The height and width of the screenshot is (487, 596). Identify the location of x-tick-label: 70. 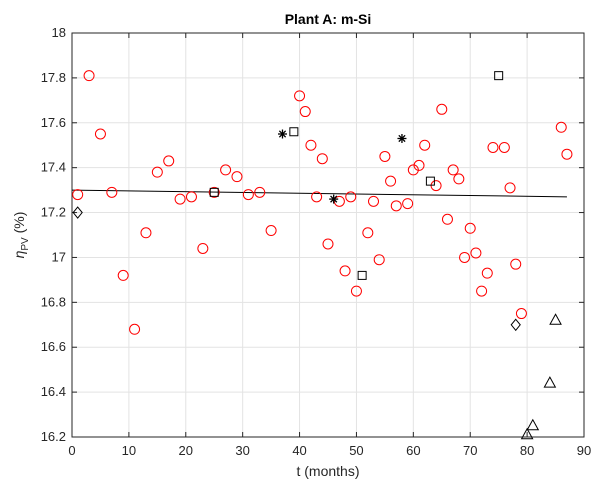
(470, 450).